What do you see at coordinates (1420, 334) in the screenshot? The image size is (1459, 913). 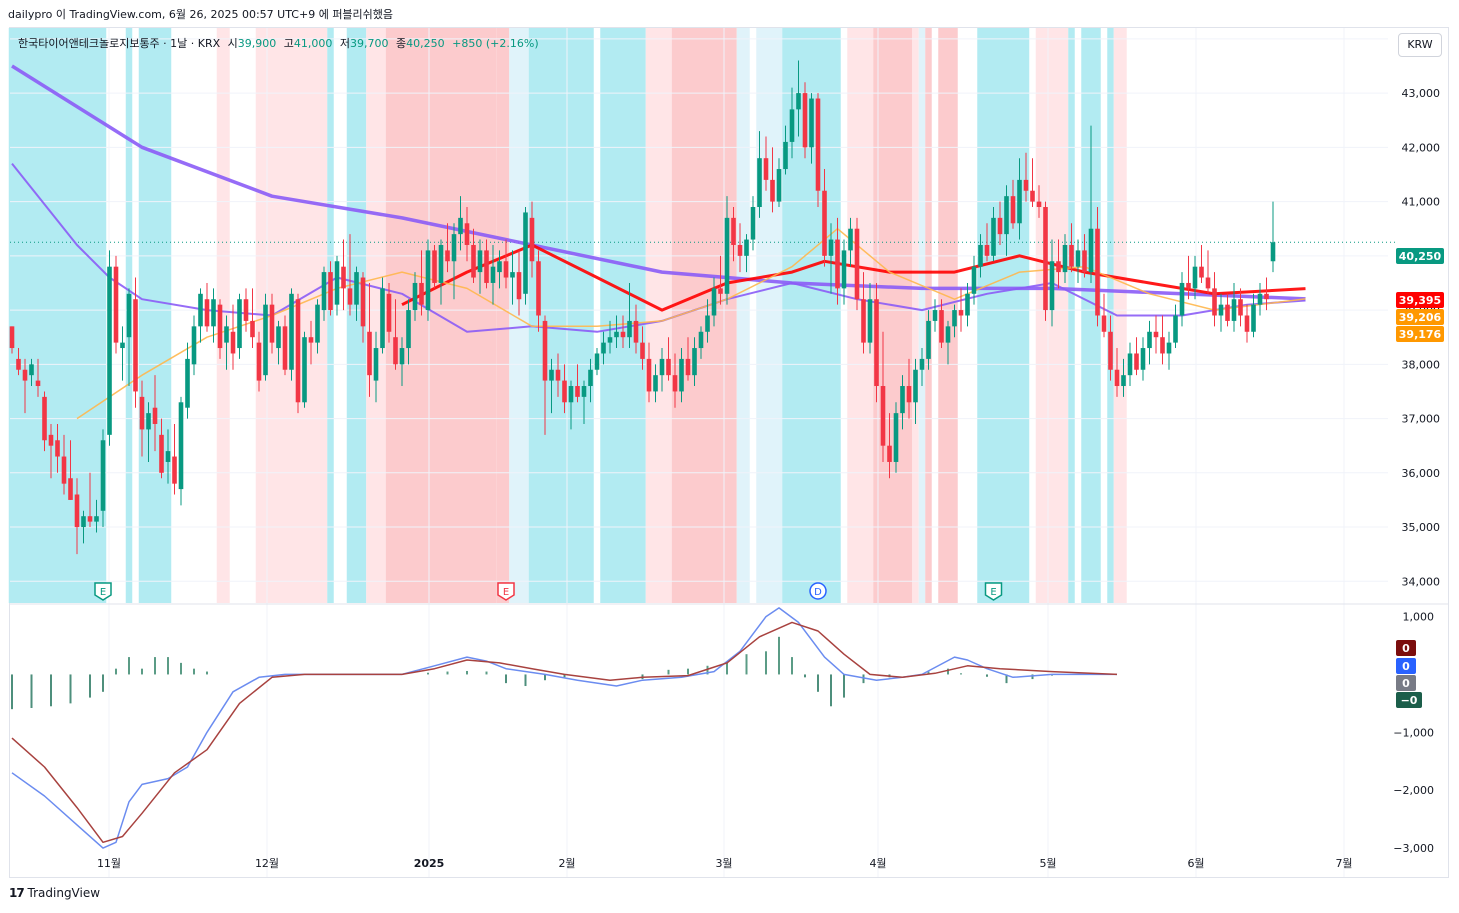 I see `price-tag: 39,176` at bounding box center [1420, 334].